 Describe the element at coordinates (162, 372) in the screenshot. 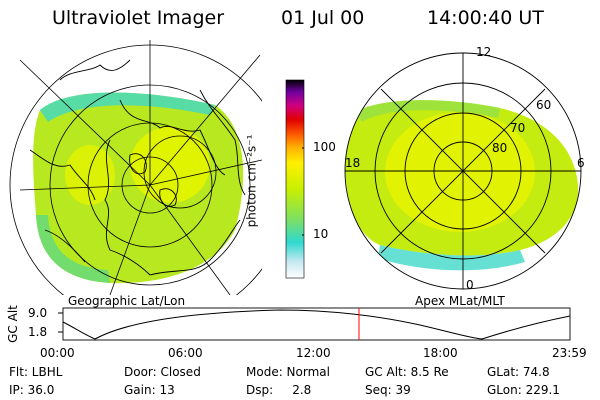

I see `info-door: Door: Closed` at that location.